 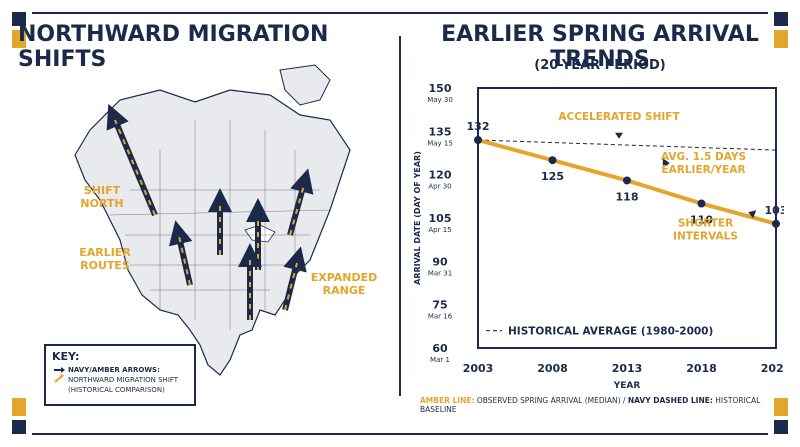 What do you see at coordinates (440, 348) in the screenshot?
I see `y-tick-label: 60` at bounding box center [440, 348].